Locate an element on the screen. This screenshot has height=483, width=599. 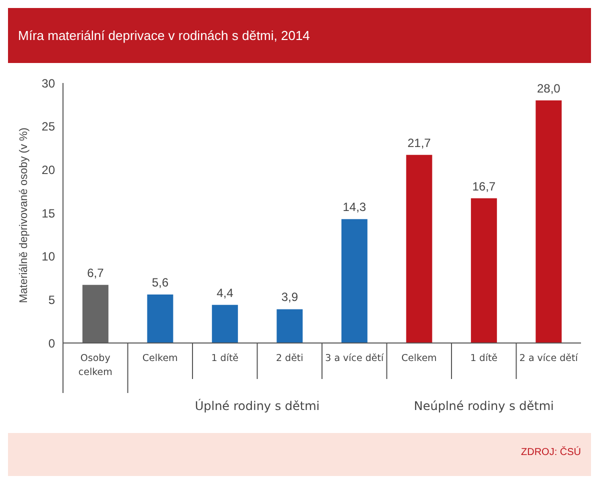
data-label: 3,9 is located at coordinates (289, 297).